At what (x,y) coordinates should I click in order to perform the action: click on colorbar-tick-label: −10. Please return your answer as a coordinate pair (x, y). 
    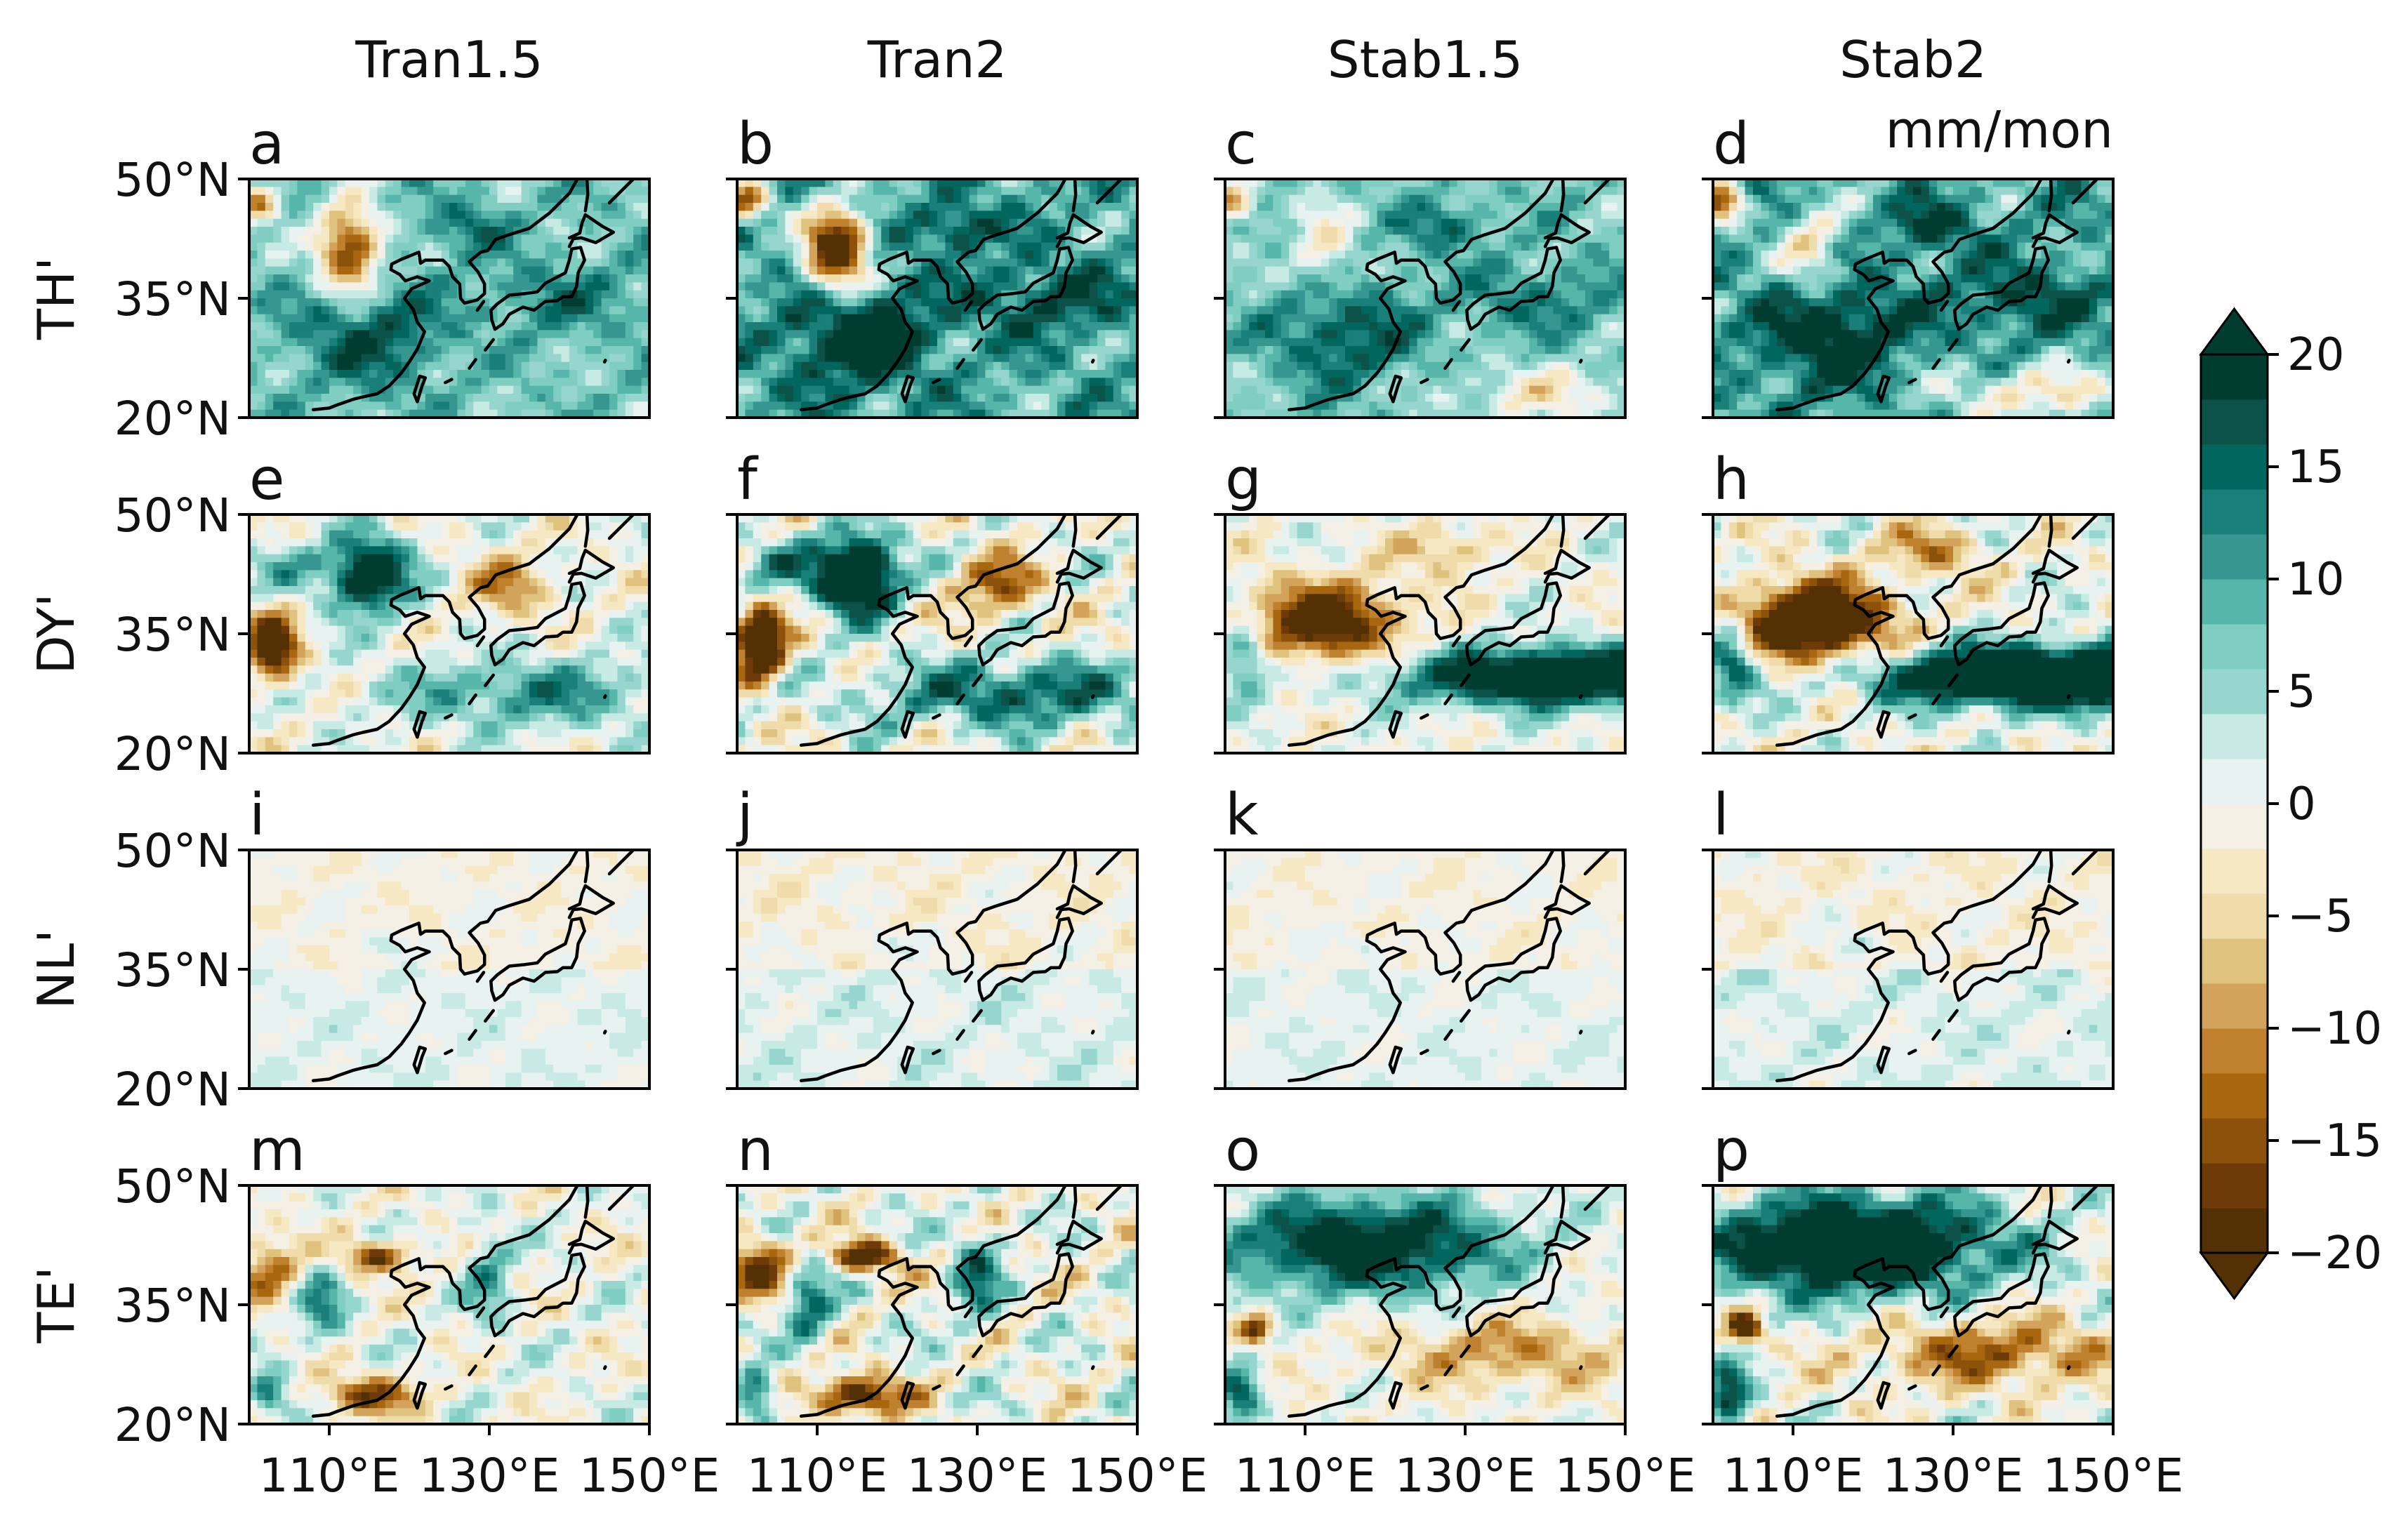
    Looking at the image, I should click on (2334, 1029).